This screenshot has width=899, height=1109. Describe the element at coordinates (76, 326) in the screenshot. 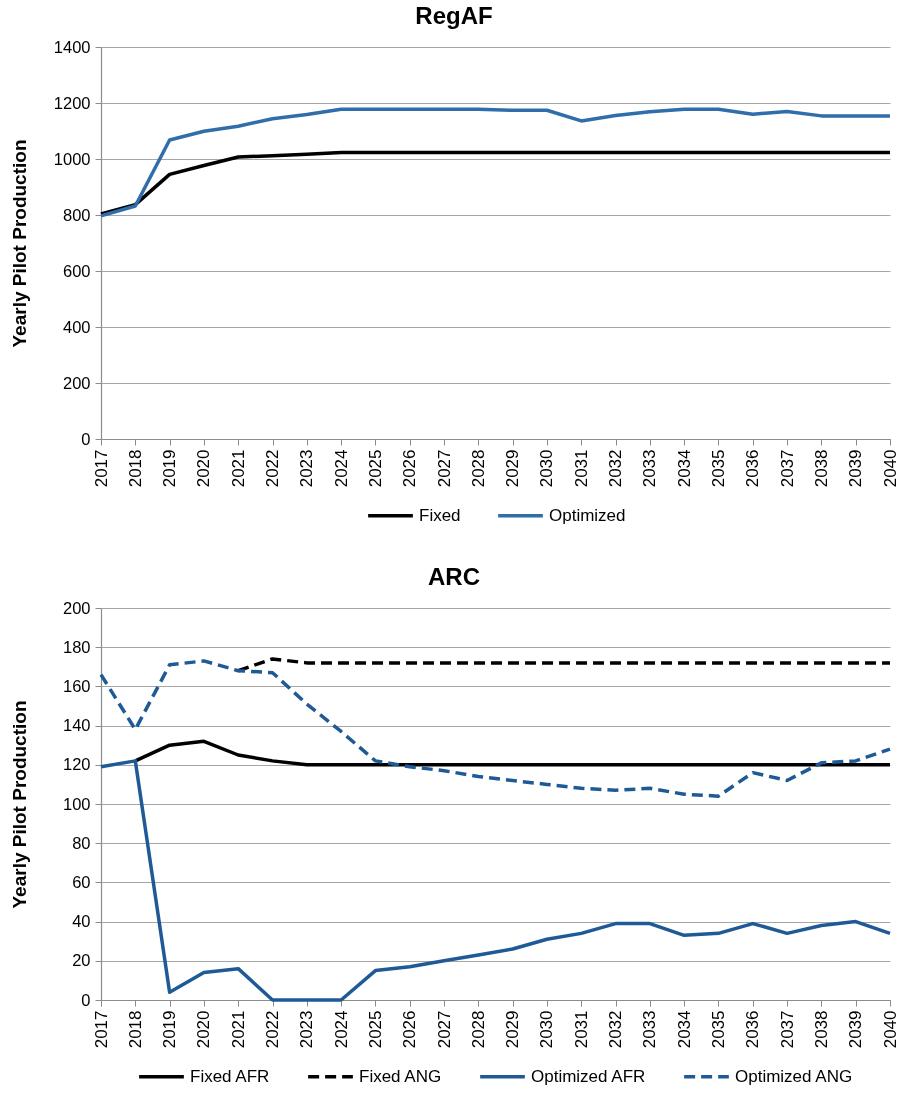

I see `y-tick-label: 400` at that location.